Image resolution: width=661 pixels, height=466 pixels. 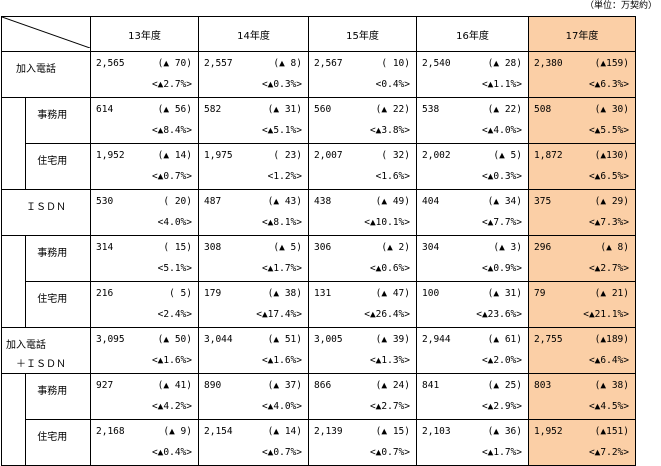 What do you see at coordinates (392, 293) in the screenshot?
I see `yoy-change: (▲ 47)` at bounding box center [392, 293].